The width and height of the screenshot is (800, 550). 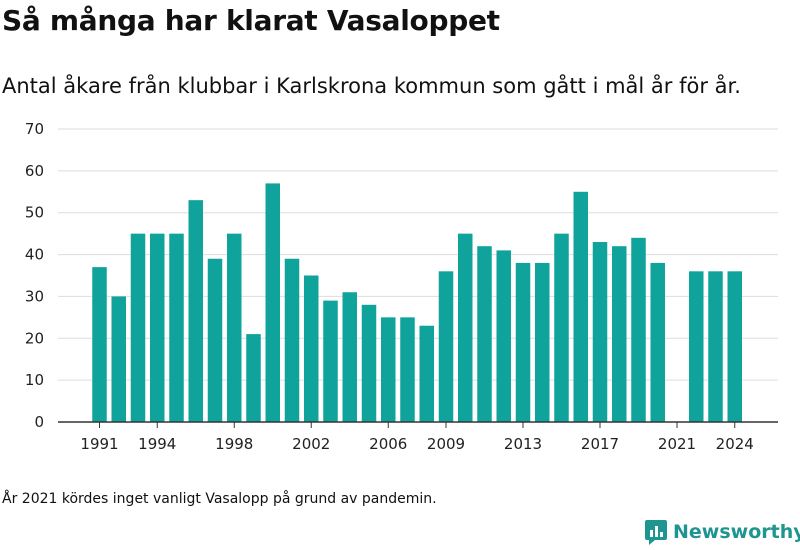 I want to click on chart-title: Så många har klarat Vasaloppet, so click(x=251, y=20).